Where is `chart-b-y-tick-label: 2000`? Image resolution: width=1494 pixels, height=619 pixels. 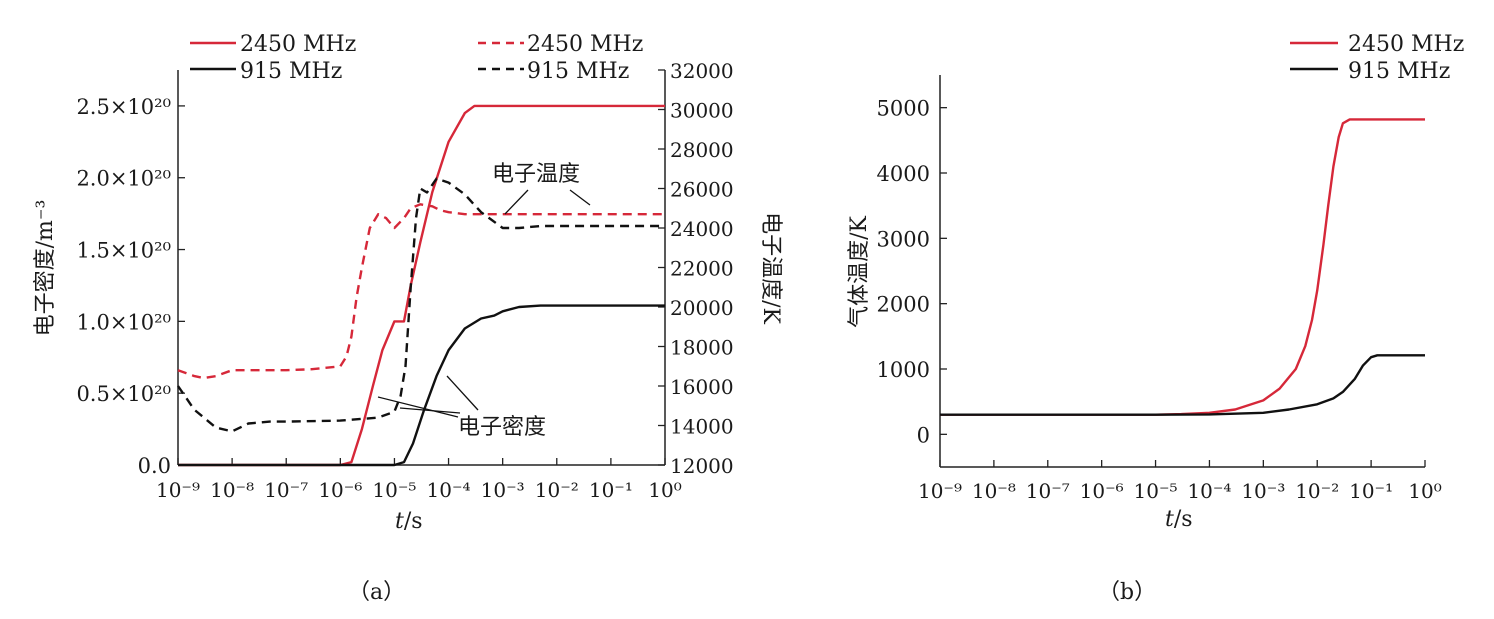 chart-b-y-tick-label: 2000 is located at coordinates (903, 305).